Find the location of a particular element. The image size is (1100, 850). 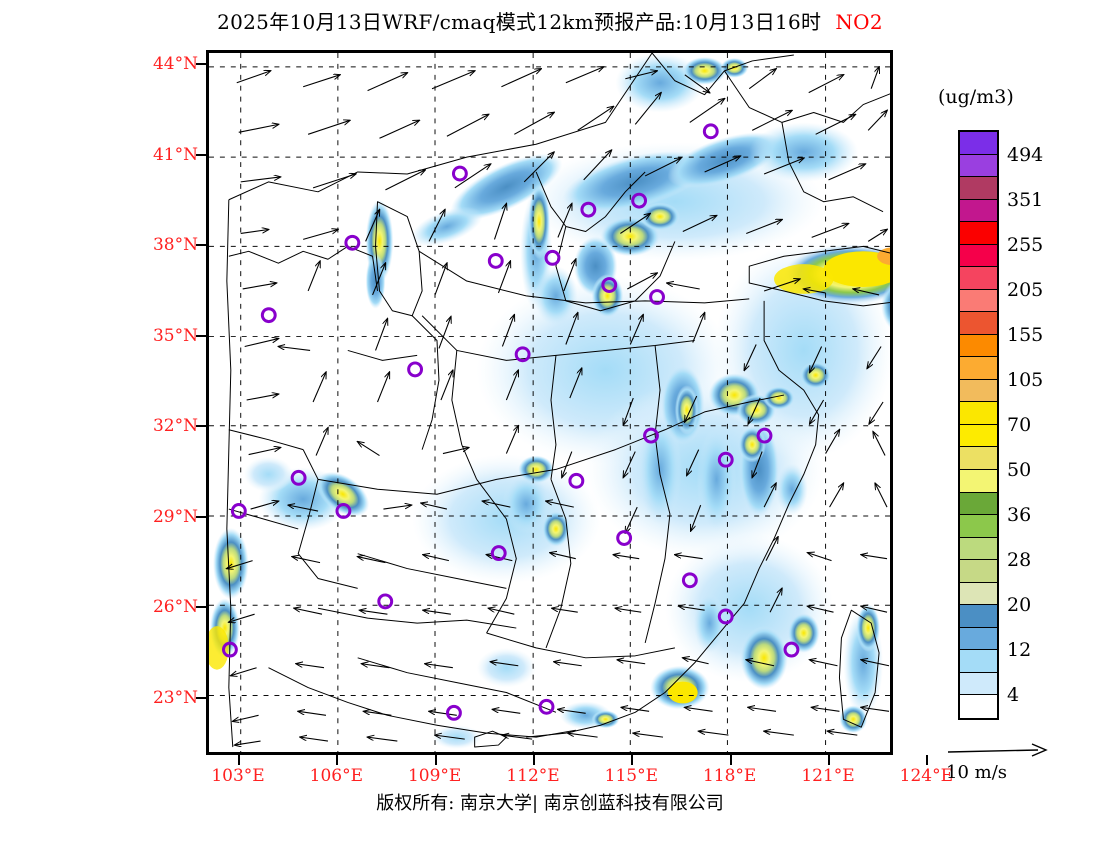

x-axis-labels: 103°E 106°E 109°E 112°E 115°E 118°E 121°E 124°E is located at coordinates (579, 775).